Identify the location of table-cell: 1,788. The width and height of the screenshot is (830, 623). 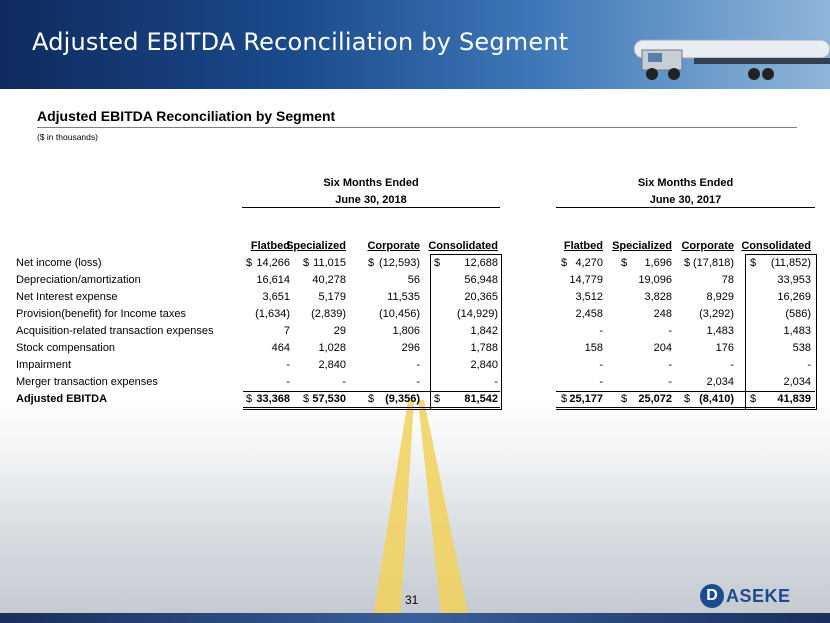
(484, 348).